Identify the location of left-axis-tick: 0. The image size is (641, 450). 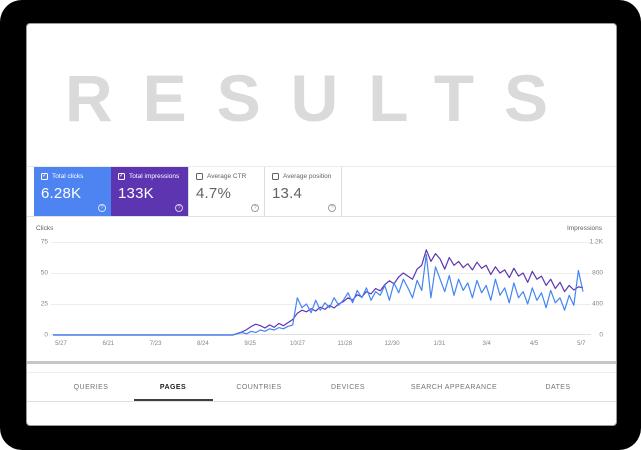
(46, 335).